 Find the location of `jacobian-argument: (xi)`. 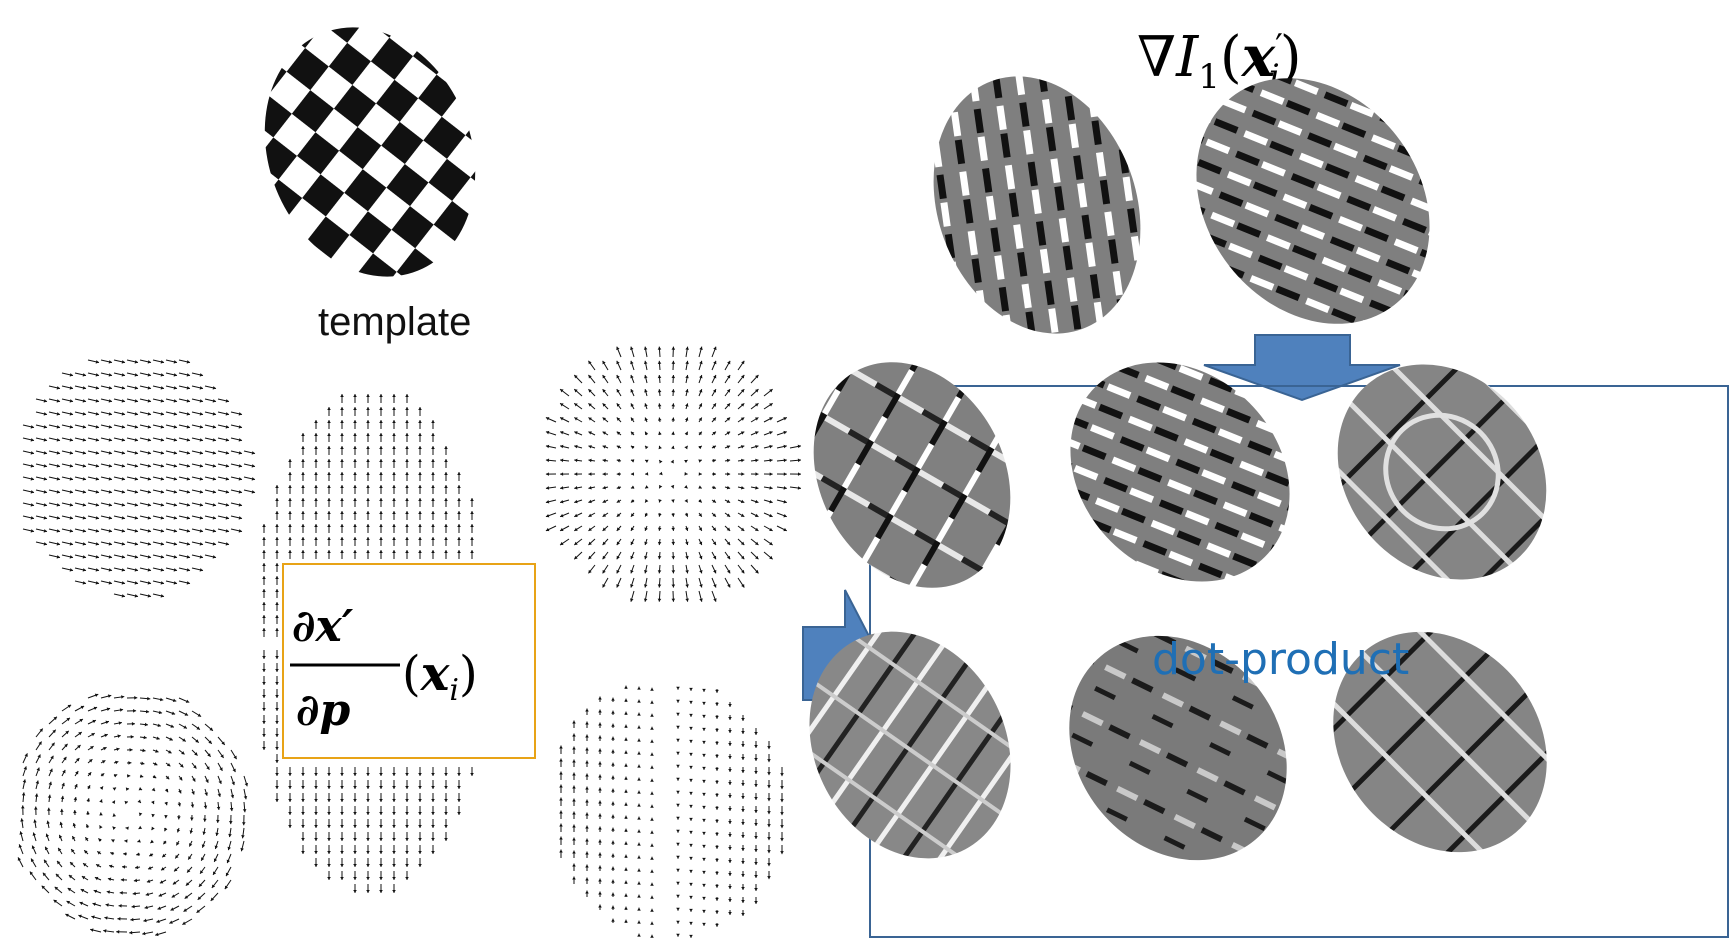

jacobian-argument: (xi) is located at coordinates (440, 677).